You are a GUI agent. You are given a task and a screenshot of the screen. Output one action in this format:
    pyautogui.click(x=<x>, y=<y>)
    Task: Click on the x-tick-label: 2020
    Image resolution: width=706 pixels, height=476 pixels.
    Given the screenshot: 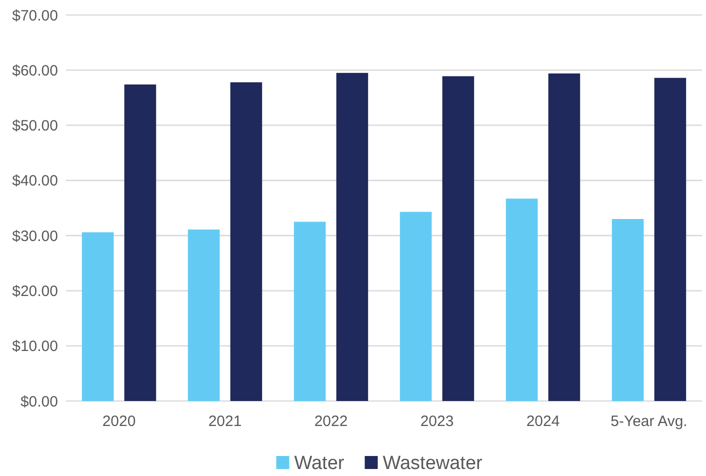 What is the action you would take?
    pyautogui.click(x=119, y=421)
    